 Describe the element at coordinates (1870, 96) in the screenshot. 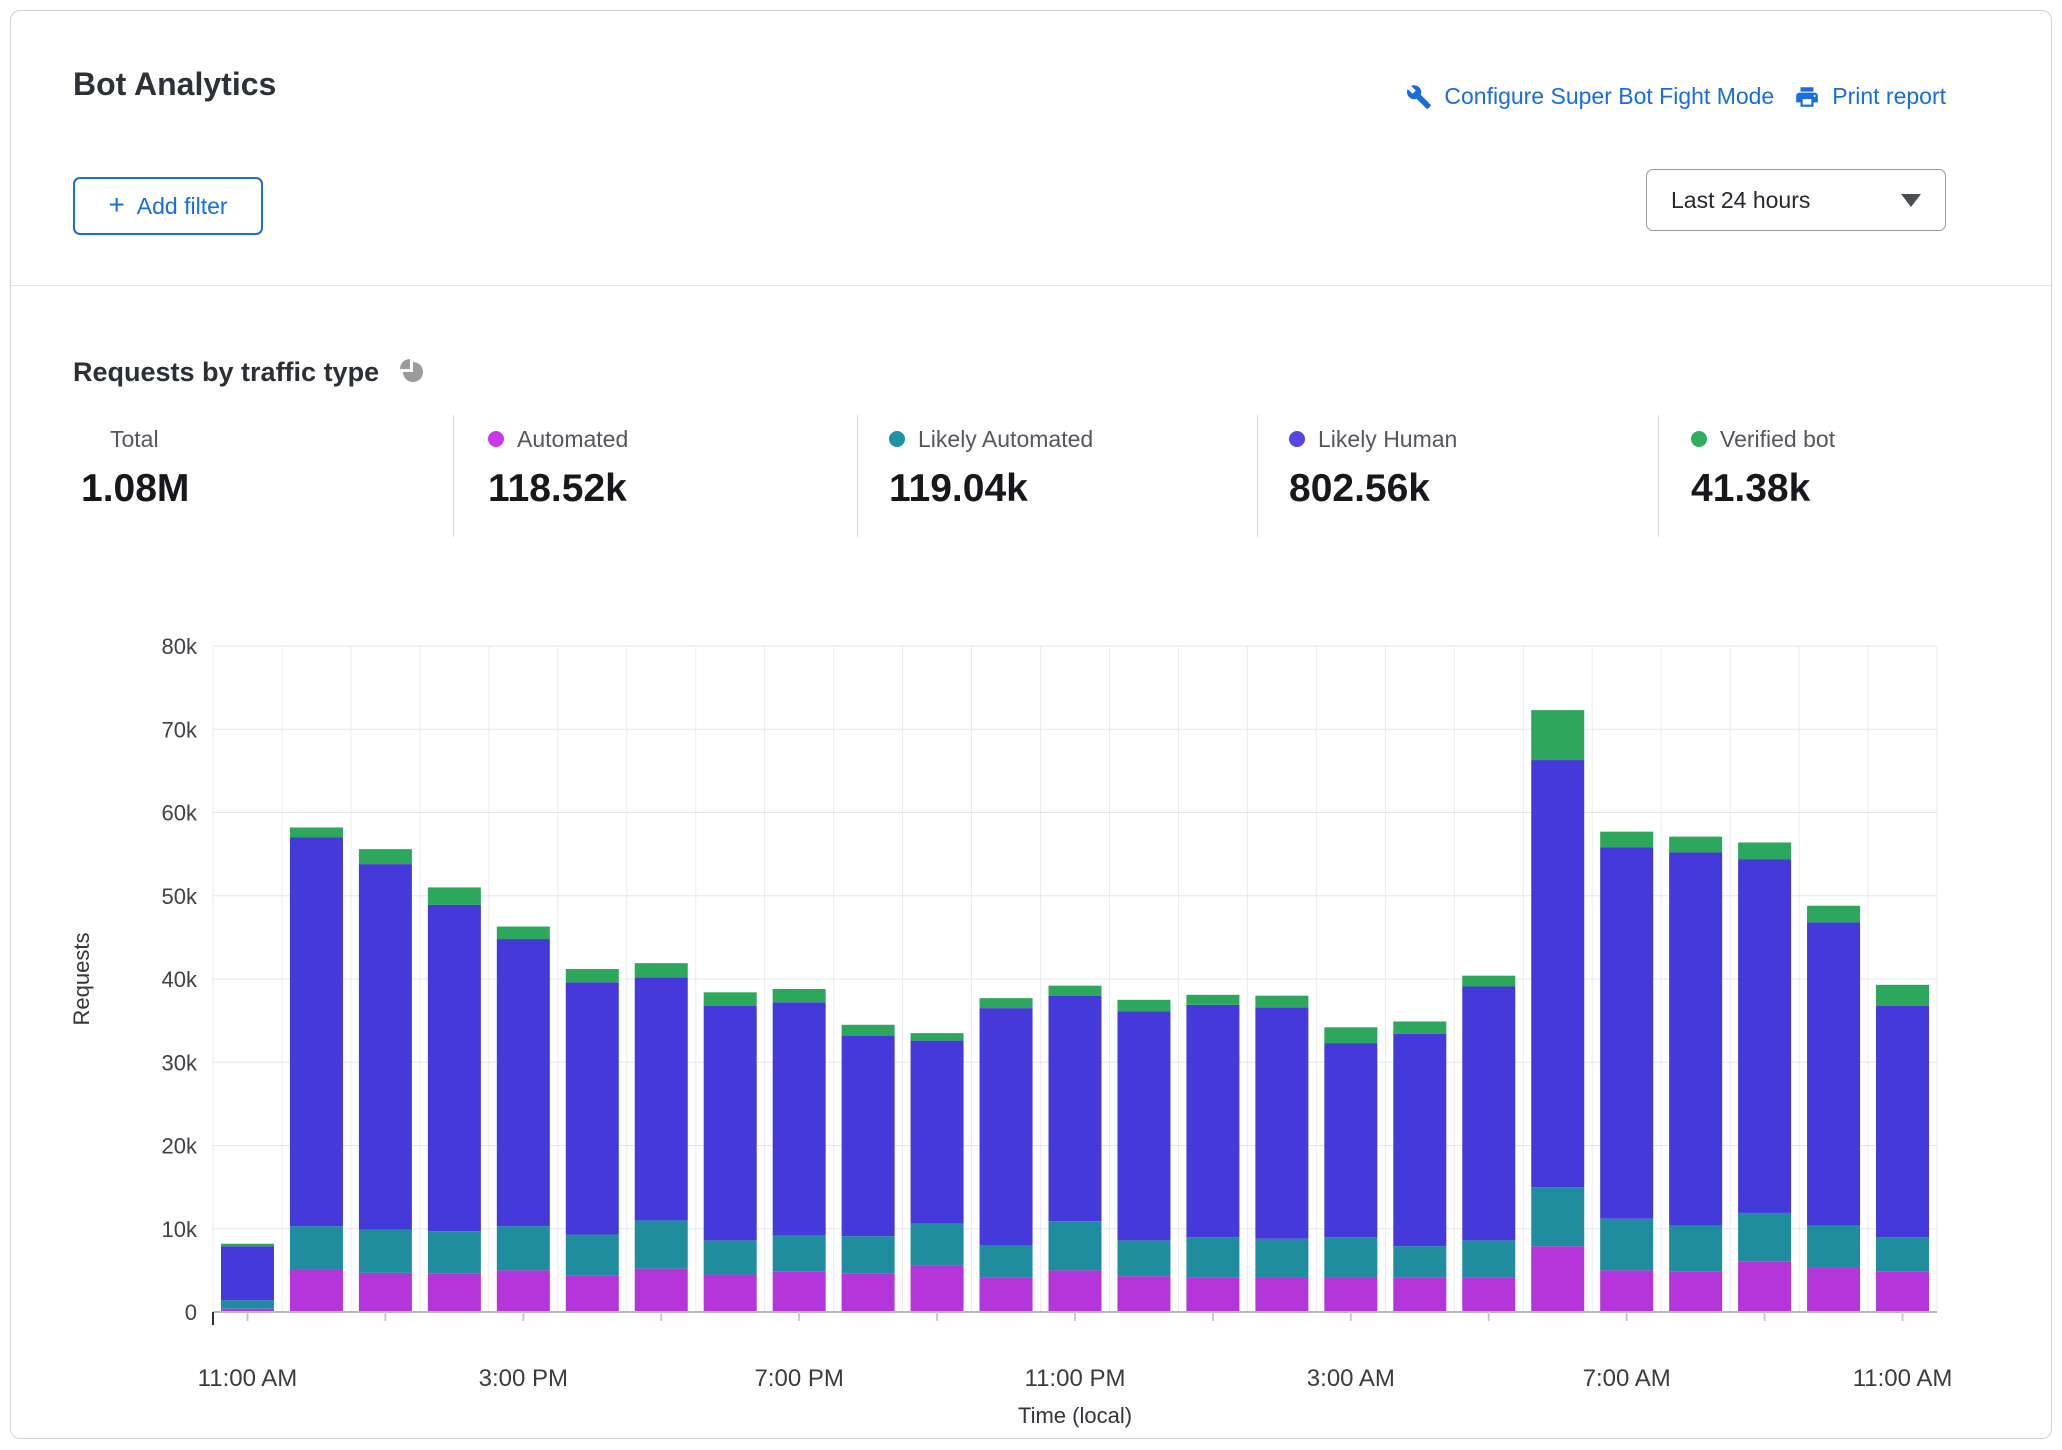

I see `print-report-link: Print report` at that location.